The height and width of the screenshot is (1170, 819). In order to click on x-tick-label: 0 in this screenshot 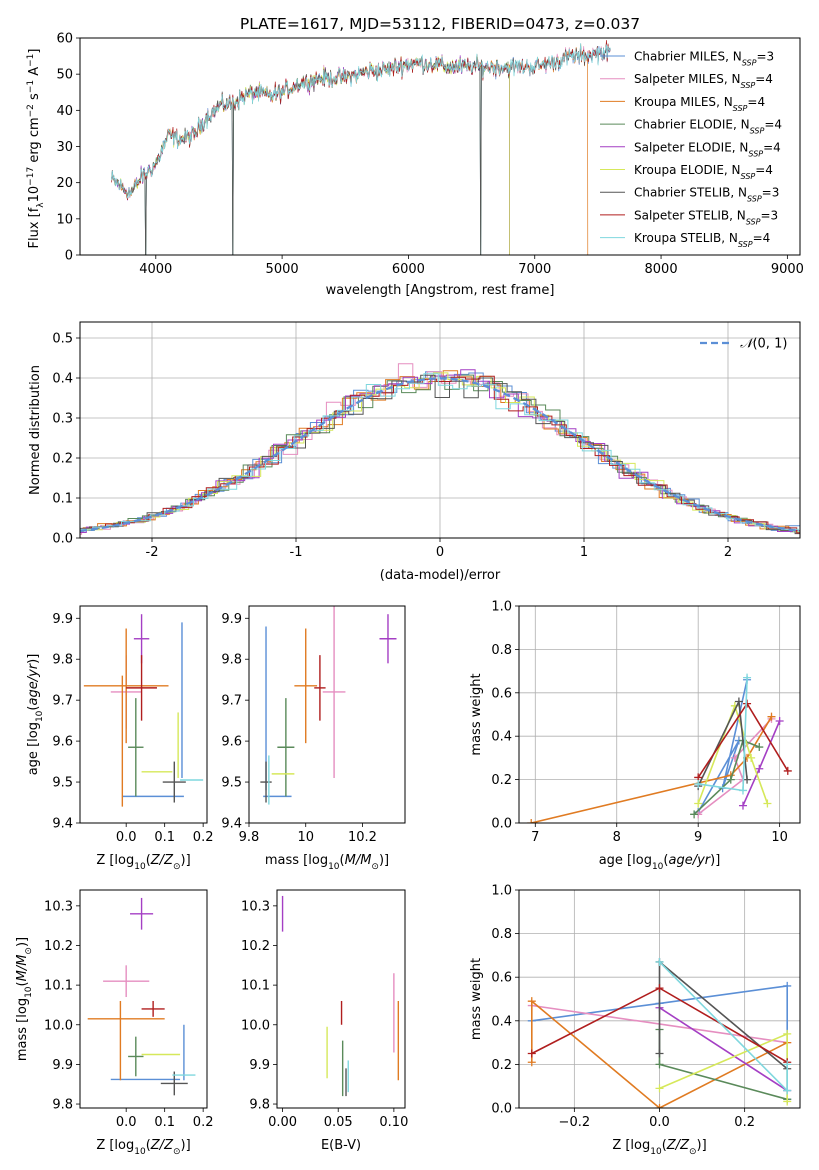, I will do `click(440, 552)`.